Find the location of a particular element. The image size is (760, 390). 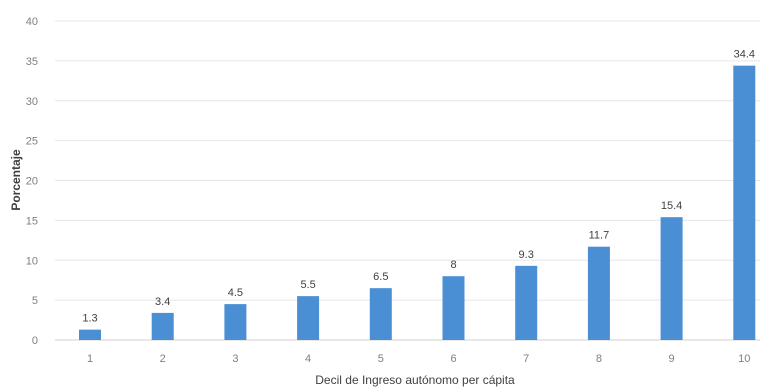

y-tick-label: 10 is located at coordinates (32, 261).